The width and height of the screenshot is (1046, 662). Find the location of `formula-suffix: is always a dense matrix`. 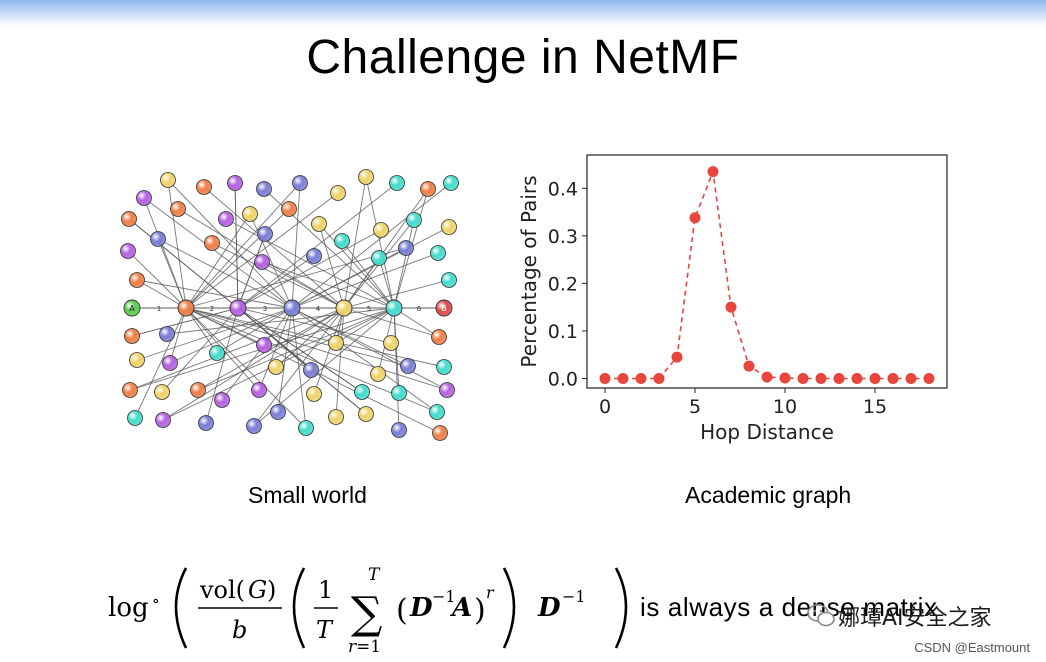

formula-suffix: is always a dense matrix is located at coordinates (789, 607).